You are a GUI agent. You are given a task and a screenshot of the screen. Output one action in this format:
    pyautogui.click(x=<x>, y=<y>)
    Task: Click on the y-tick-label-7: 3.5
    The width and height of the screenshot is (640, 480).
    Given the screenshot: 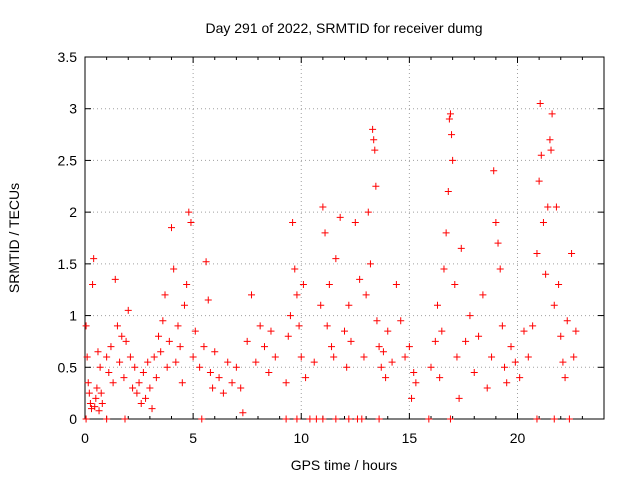 What is the action you would take?
    pyautogui.click(x=68, y=57)
    